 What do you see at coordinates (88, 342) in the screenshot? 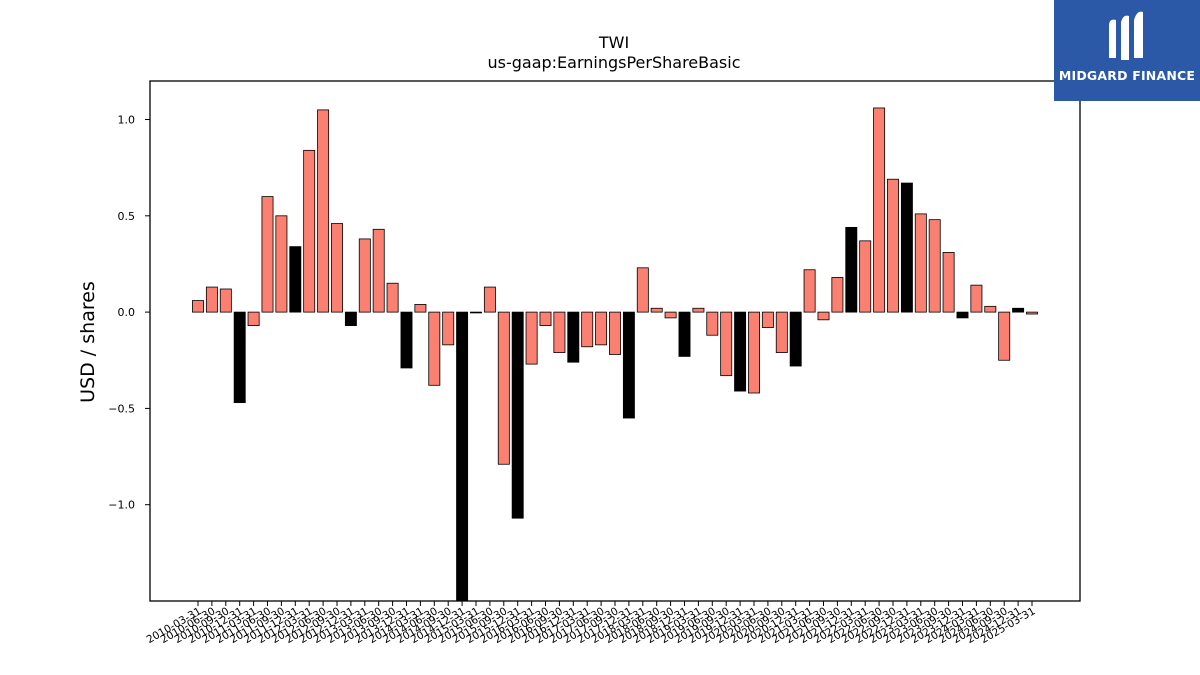
I see `y-axis-label: USD / shares` at bounding box center [88, 342].